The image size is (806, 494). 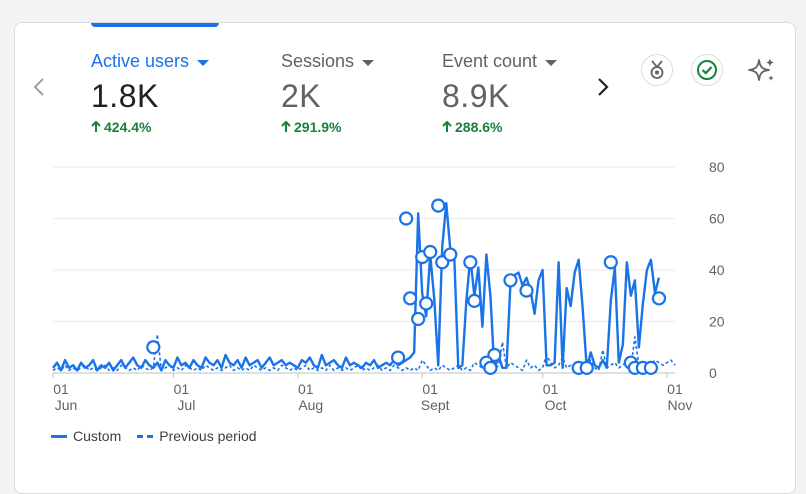 What do you see at coordinates (717, 167) in the screenshot?
I see `y-tick-label: 80` at bounding box center [717, 167].